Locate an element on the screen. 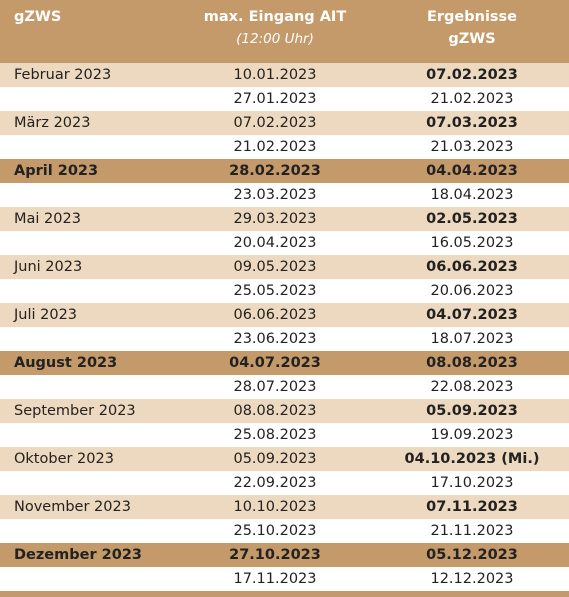 This screenshot has height=597, width=569. eingang-date-cell: 04.07.2023 is located at coordinates (275, 363).